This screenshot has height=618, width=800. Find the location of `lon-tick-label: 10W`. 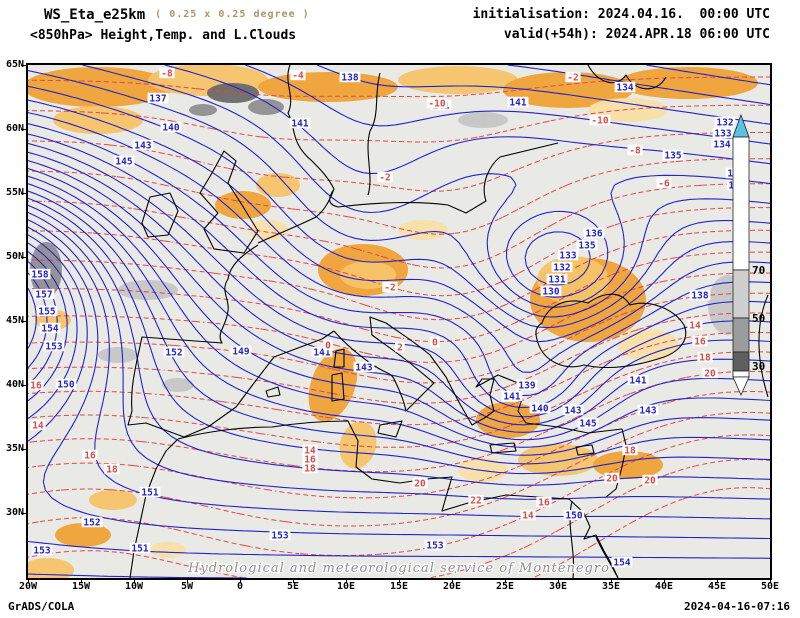

lon-tick-label: 10W is located at coordinates (134, 586).